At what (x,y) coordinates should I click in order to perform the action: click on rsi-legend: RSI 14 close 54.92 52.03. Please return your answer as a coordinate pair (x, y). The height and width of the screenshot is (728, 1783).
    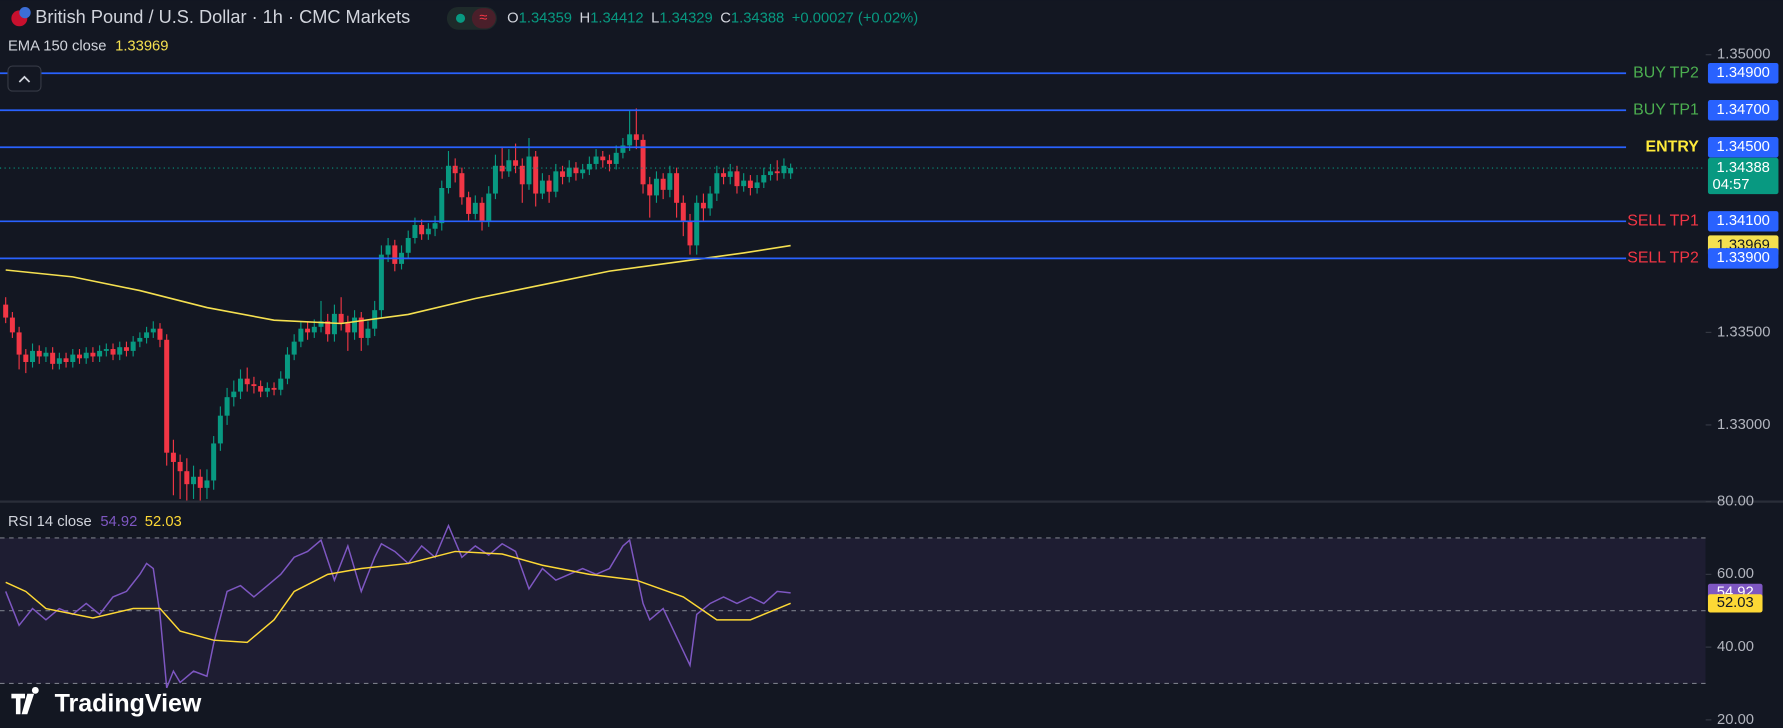
    Looking at the image, I should click on (95, 522).